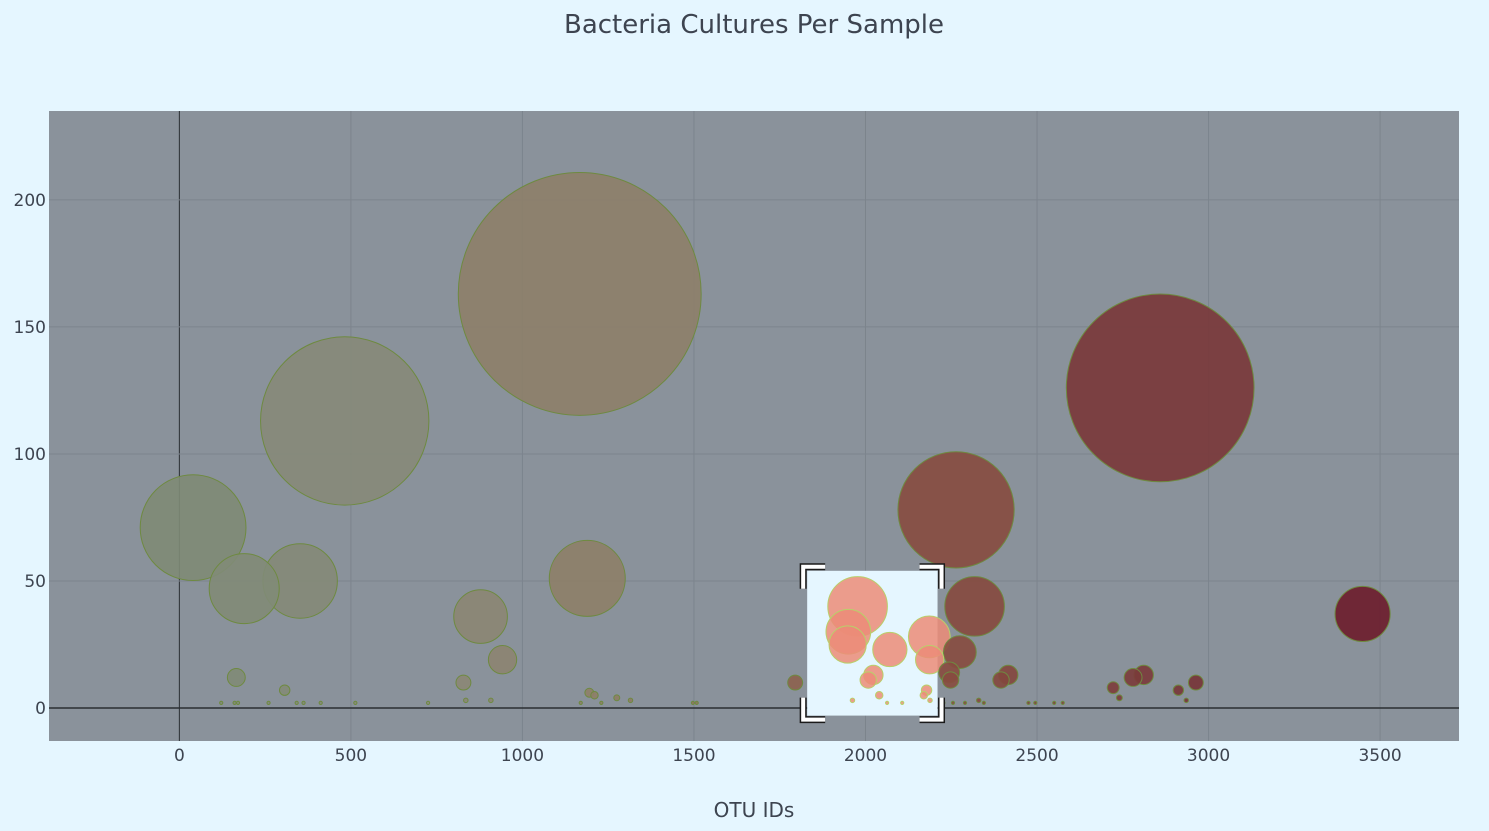 This screenshot has height=831, width=1489. I want to click on x-tick-label: 2500, so click(1036, 756).